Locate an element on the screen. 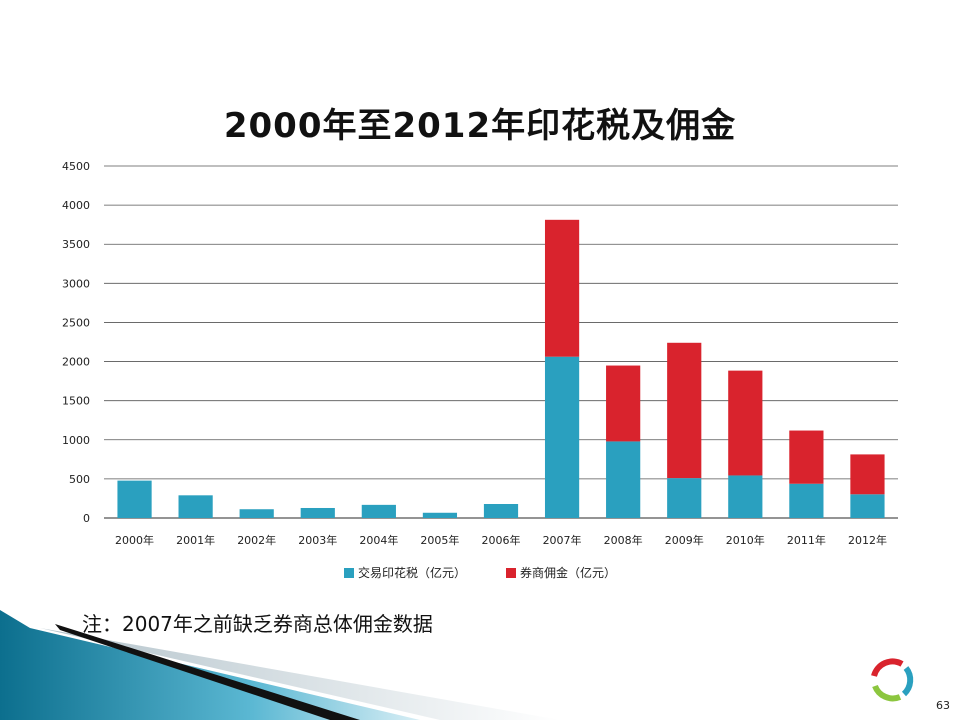  decor-black-swoosh is located at coordinates (207, 672).